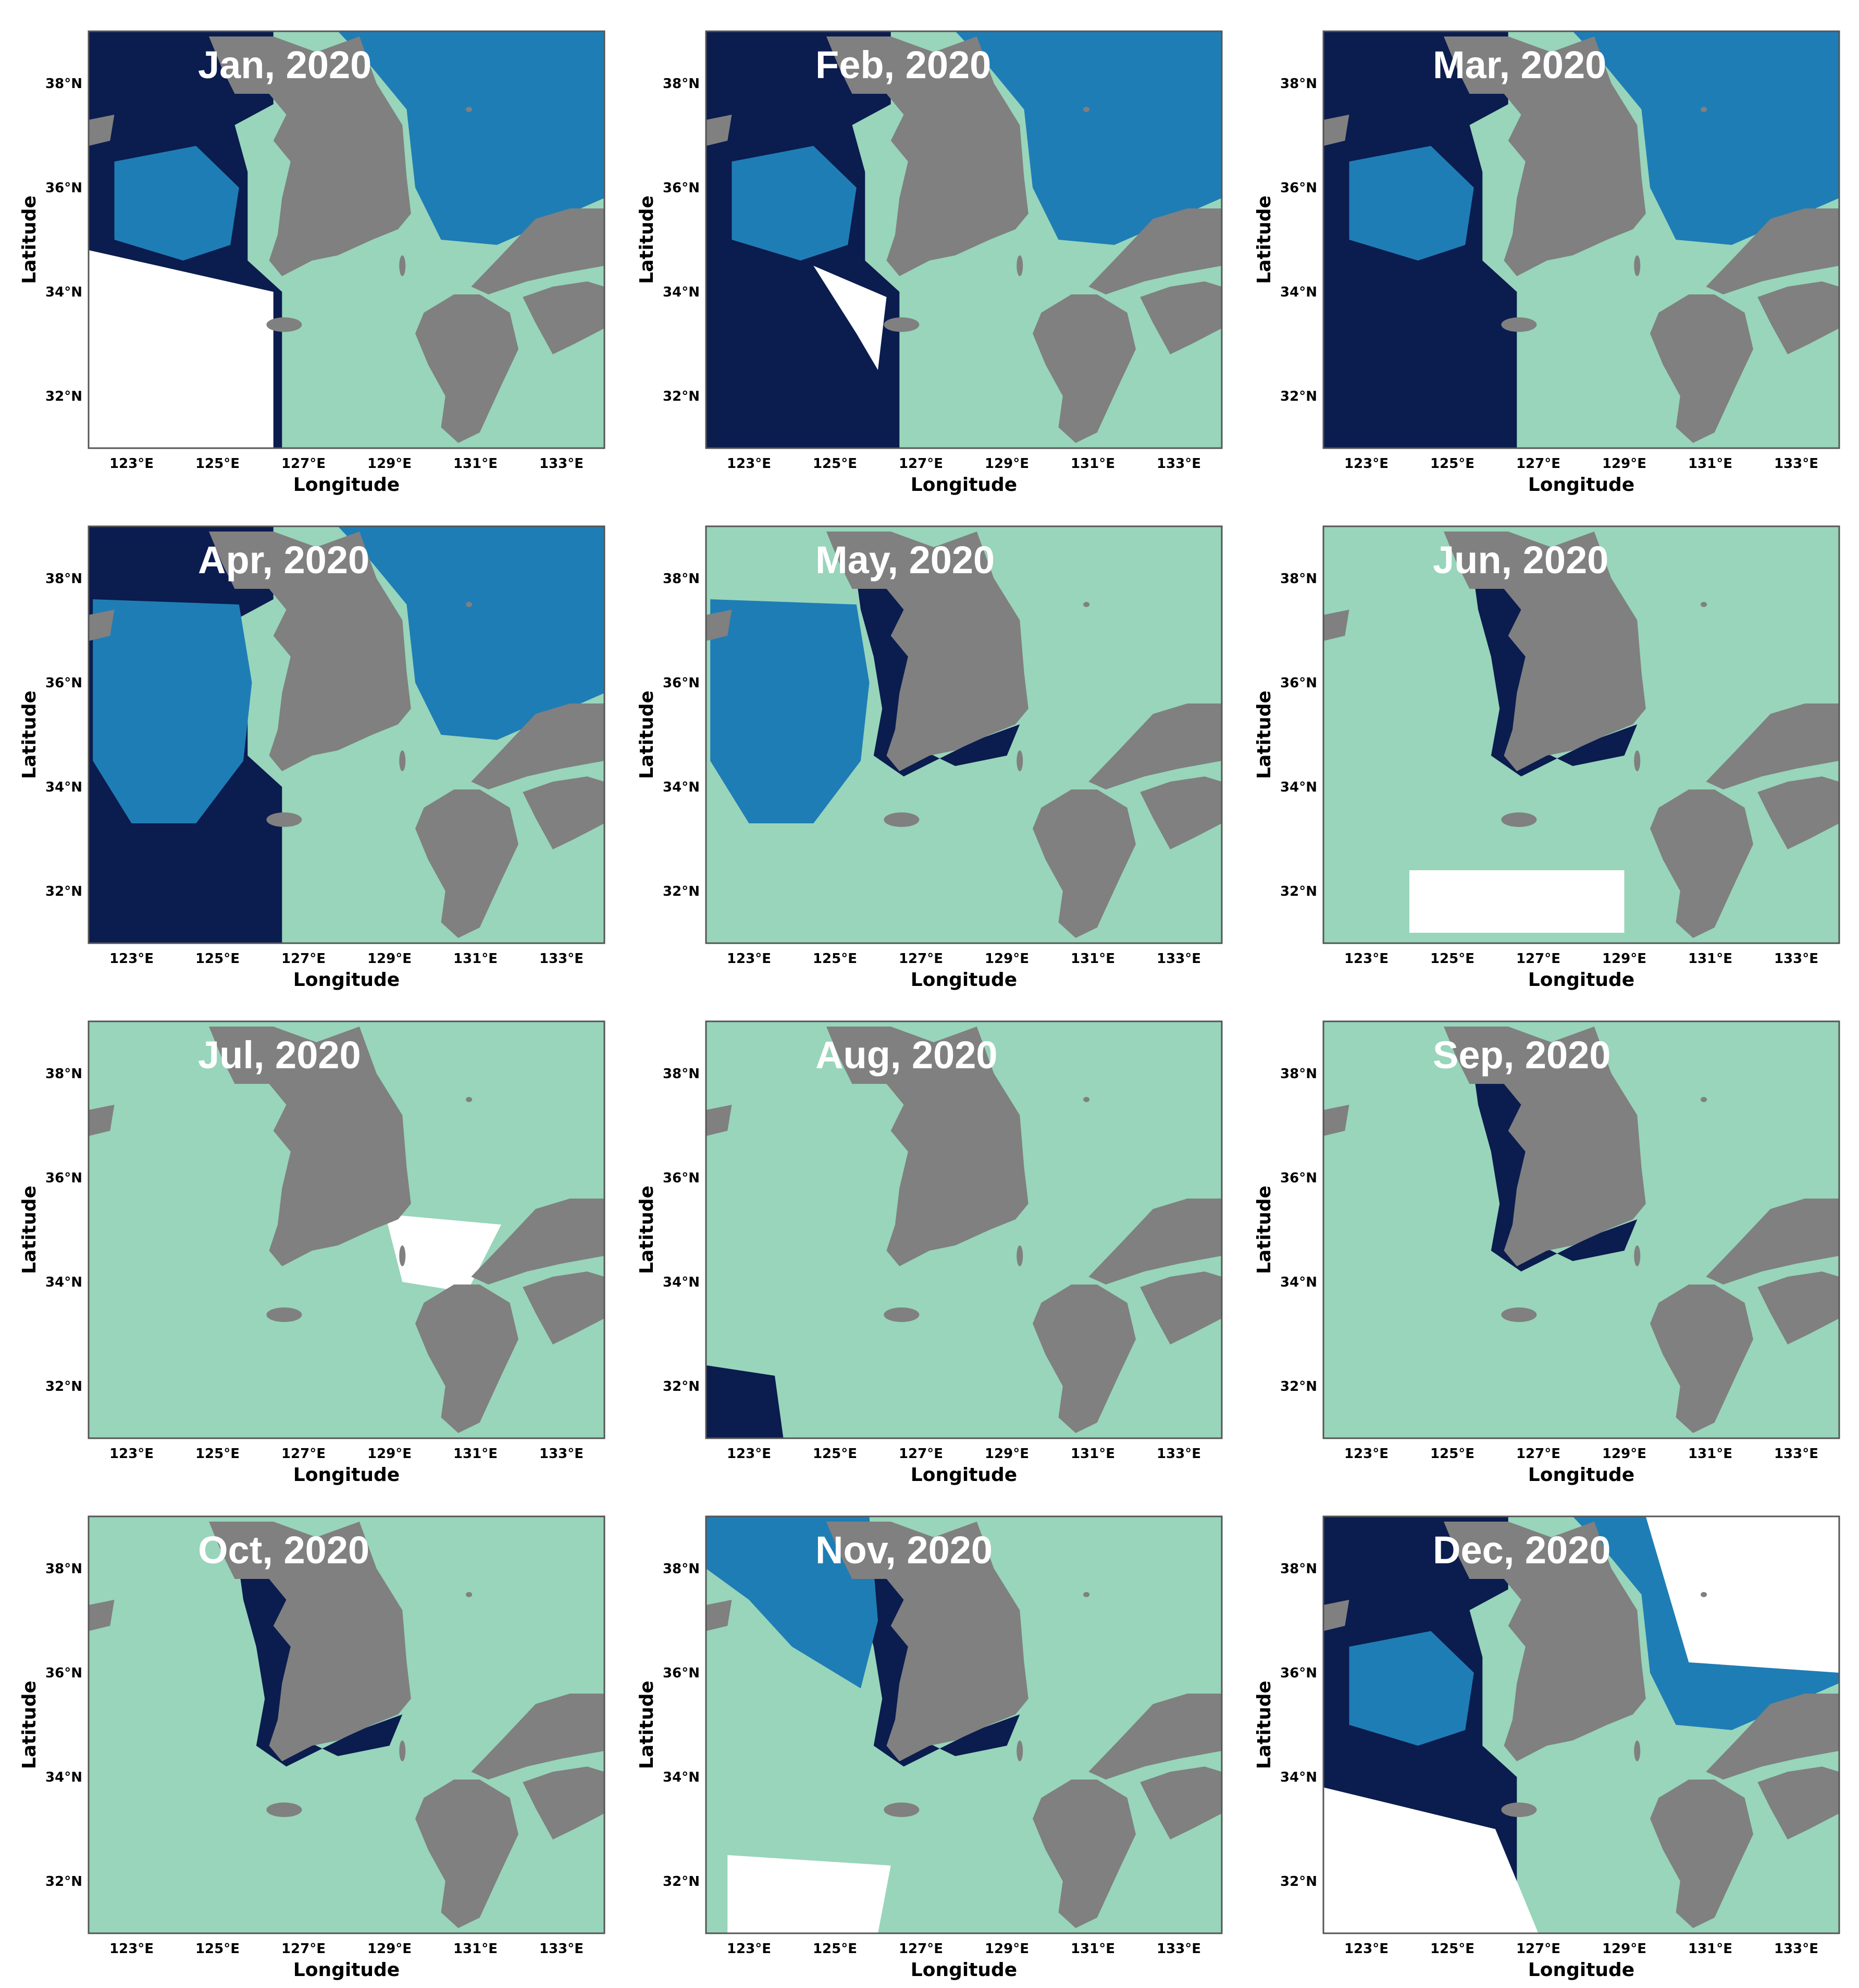 The width and height of the screenshot is (1859, 1988). I want to click on panel-title: Aug, 2020, so click(906, 1055).